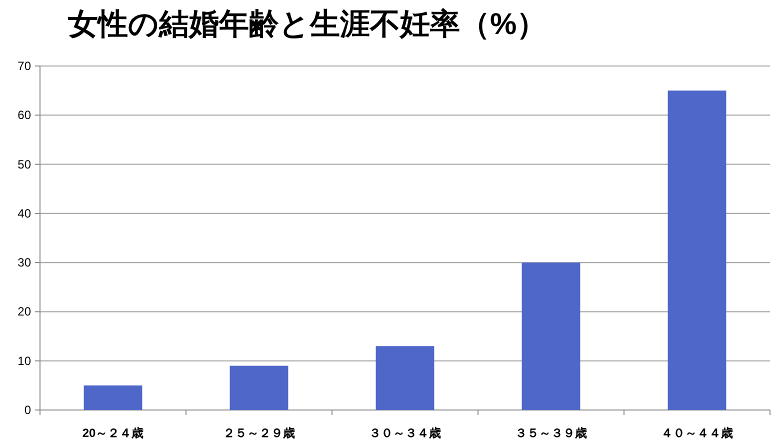  I want to click on y-tick-label: 60, so click(25, 115).